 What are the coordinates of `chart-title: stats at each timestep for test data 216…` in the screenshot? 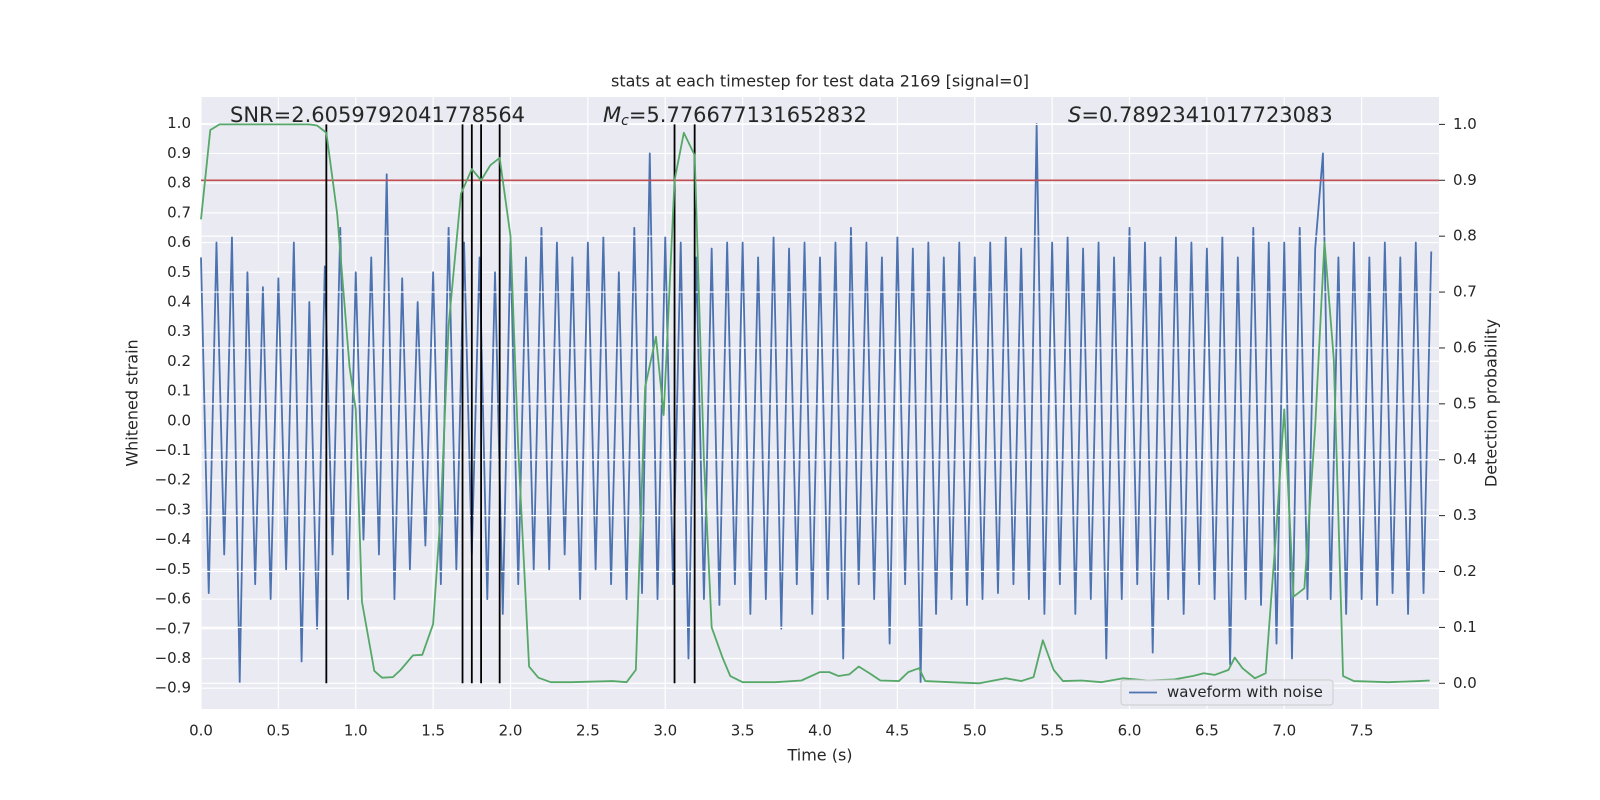 It's located at (820, 81).